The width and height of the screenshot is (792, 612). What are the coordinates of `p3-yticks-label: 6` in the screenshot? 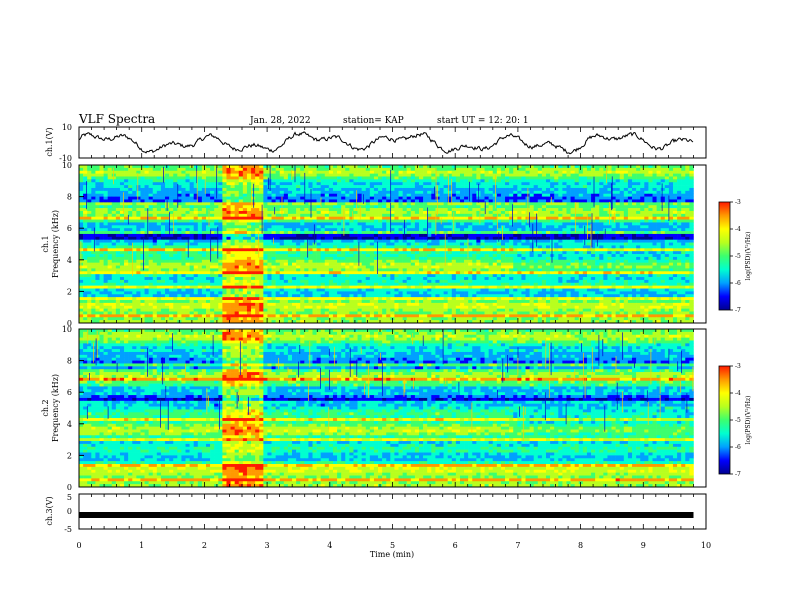 It's located at (69, 392).